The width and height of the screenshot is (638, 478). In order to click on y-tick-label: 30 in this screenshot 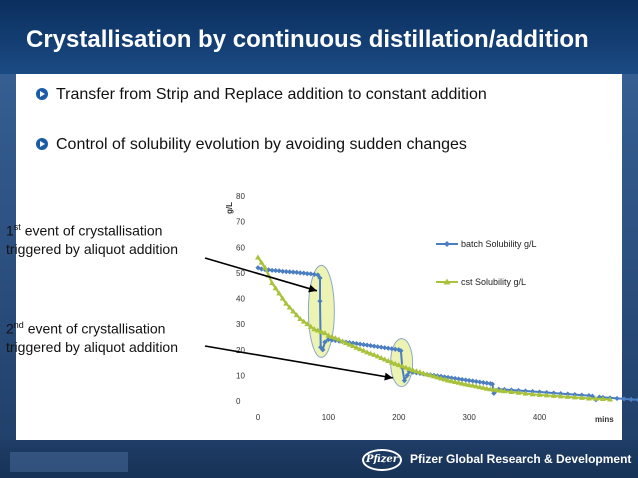, I will do `click(240, 324)`.